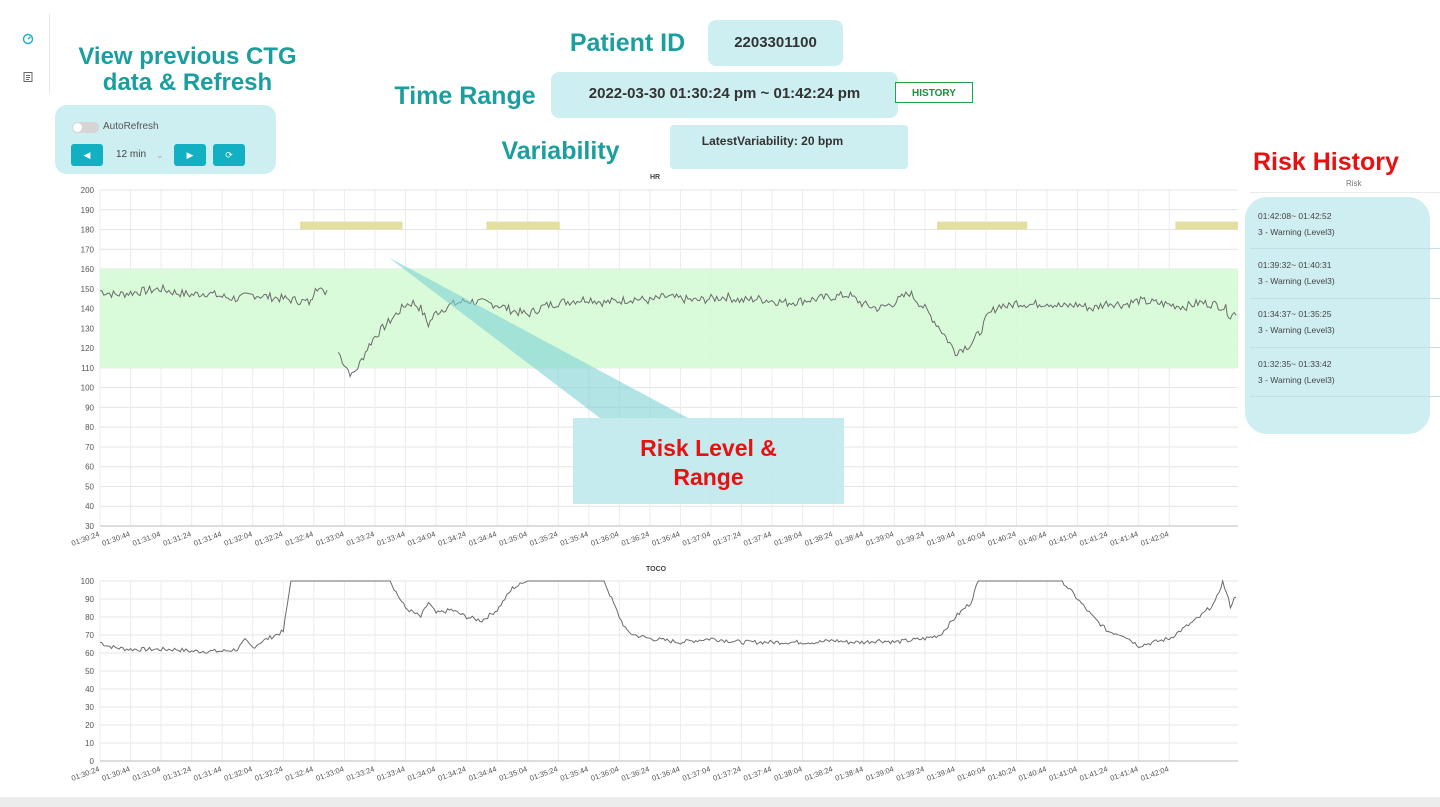 The image size is (1440, 807). I want to click on y-tick-label: 110, so click(87, 368).